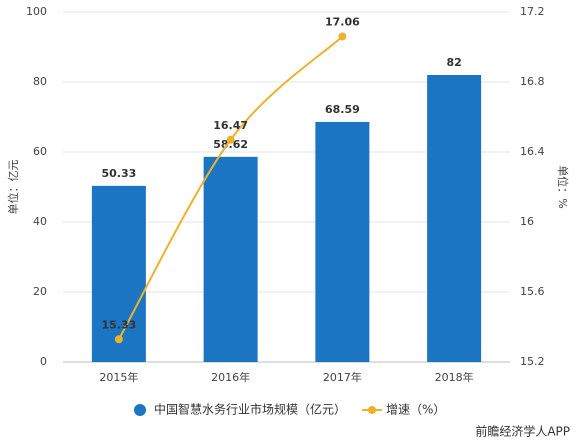 The width and height of the screenshot is (576, 444). Describe the element at coordinates (230, 377) in the screenshot. I see `x-tick-label: 2016年` at that location.